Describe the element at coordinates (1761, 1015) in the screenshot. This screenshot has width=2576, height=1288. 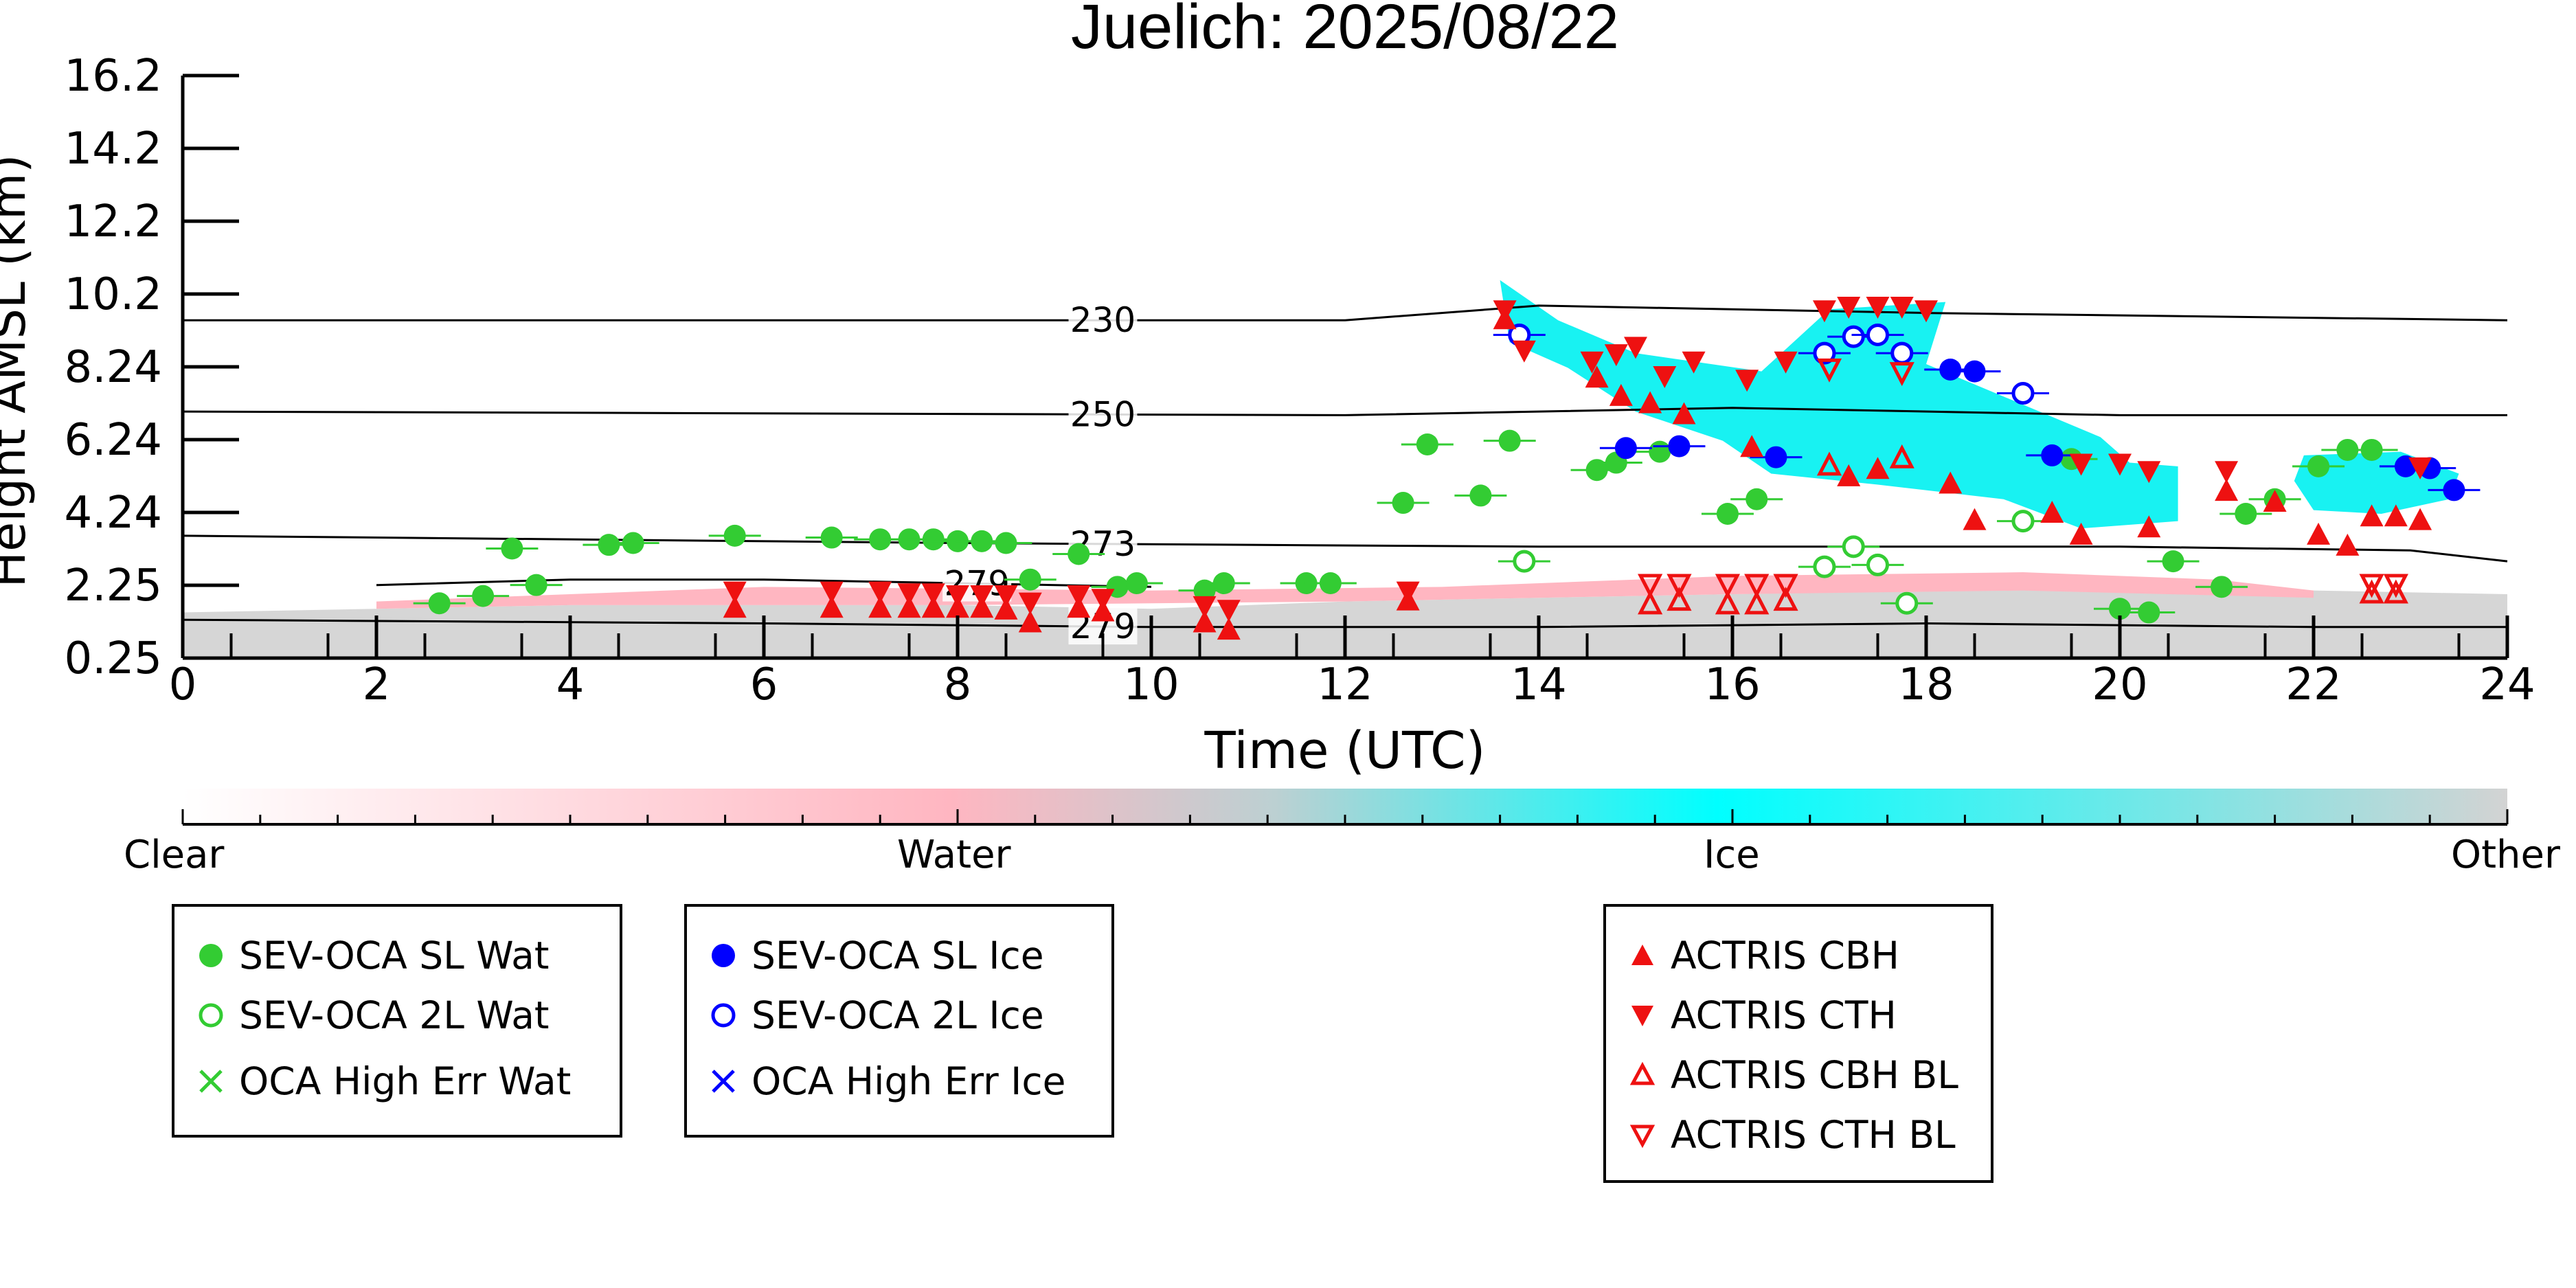
I see `legend-entry: ACTRIS CTH` at that location.